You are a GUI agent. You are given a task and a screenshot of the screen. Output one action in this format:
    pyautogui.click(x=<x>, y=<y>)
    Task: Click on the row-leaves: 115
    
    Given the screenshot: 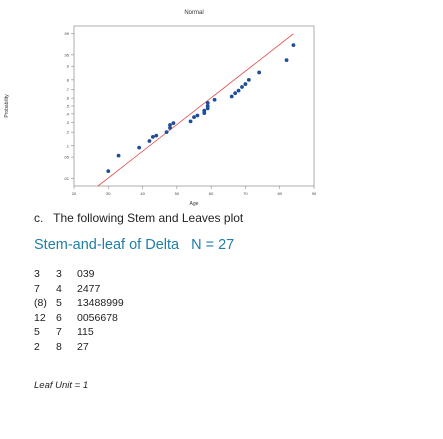 What is the action you would take?
    pyautogui.click(x=85, y=332)
    